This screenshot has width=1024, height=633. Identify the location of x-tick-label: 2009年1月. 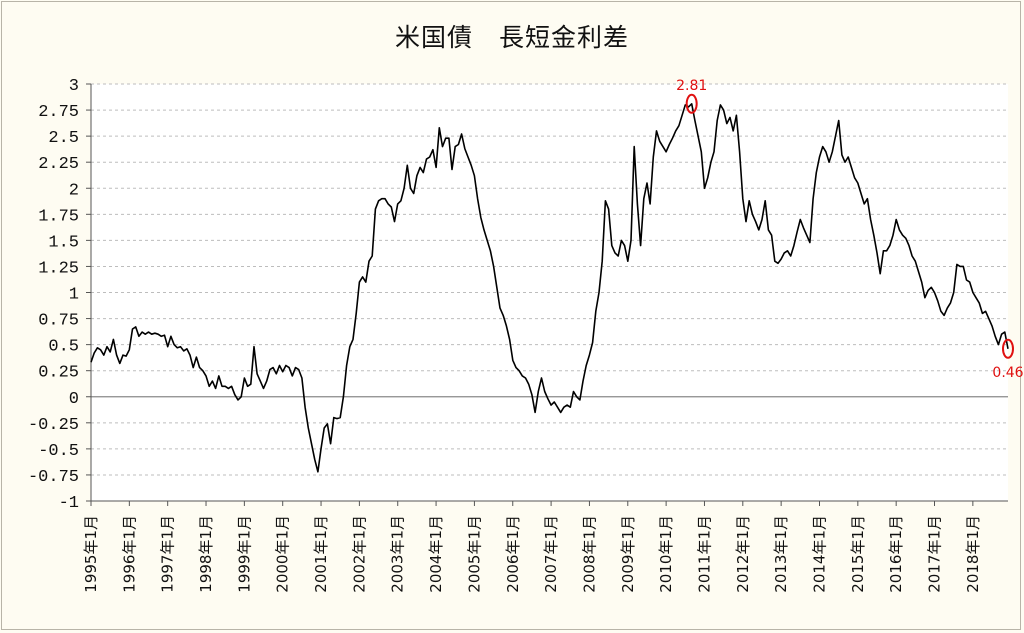
(628, 554).